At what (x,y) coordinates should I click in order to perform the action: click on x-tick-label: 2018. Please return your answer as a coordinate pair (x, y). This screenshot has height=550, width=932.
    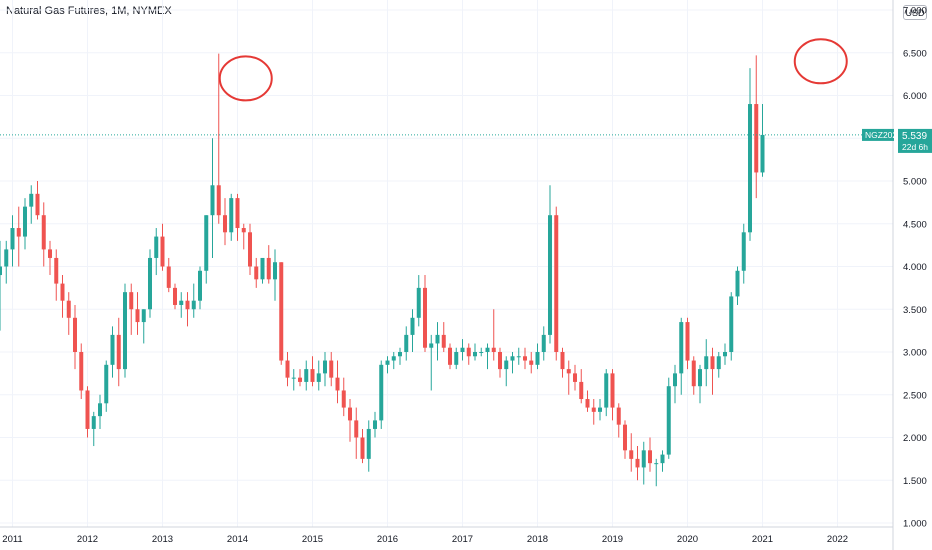
    Looking at the image, I should click on (537, 539).